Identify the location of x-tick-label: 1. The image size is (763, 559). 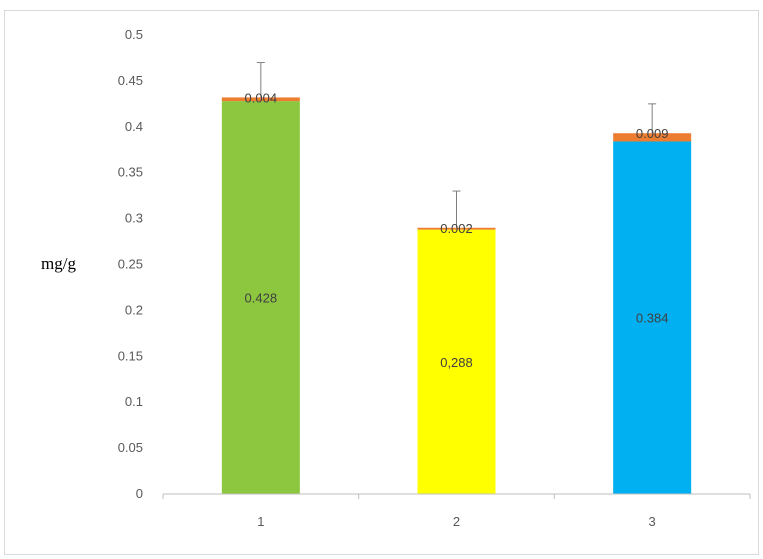
(260, 521).